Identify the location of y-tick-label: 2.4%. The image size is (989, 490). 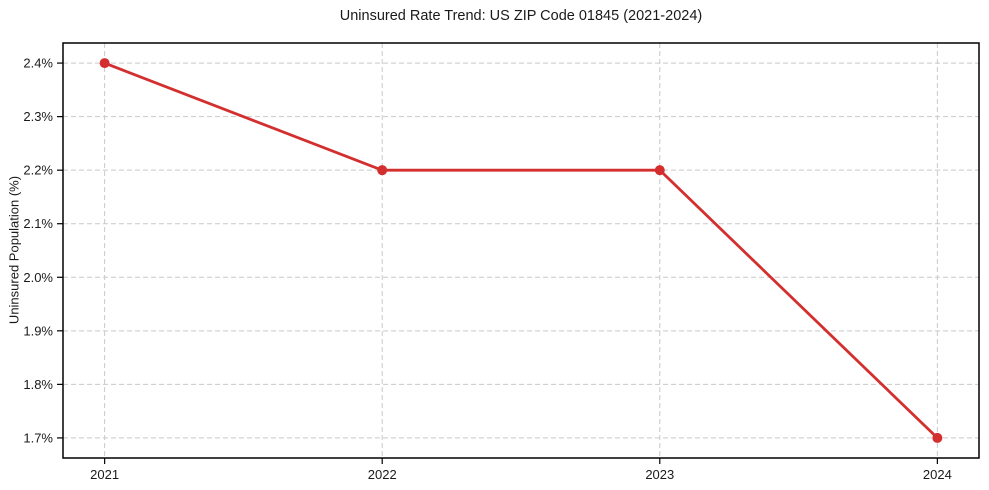
(38, 63).